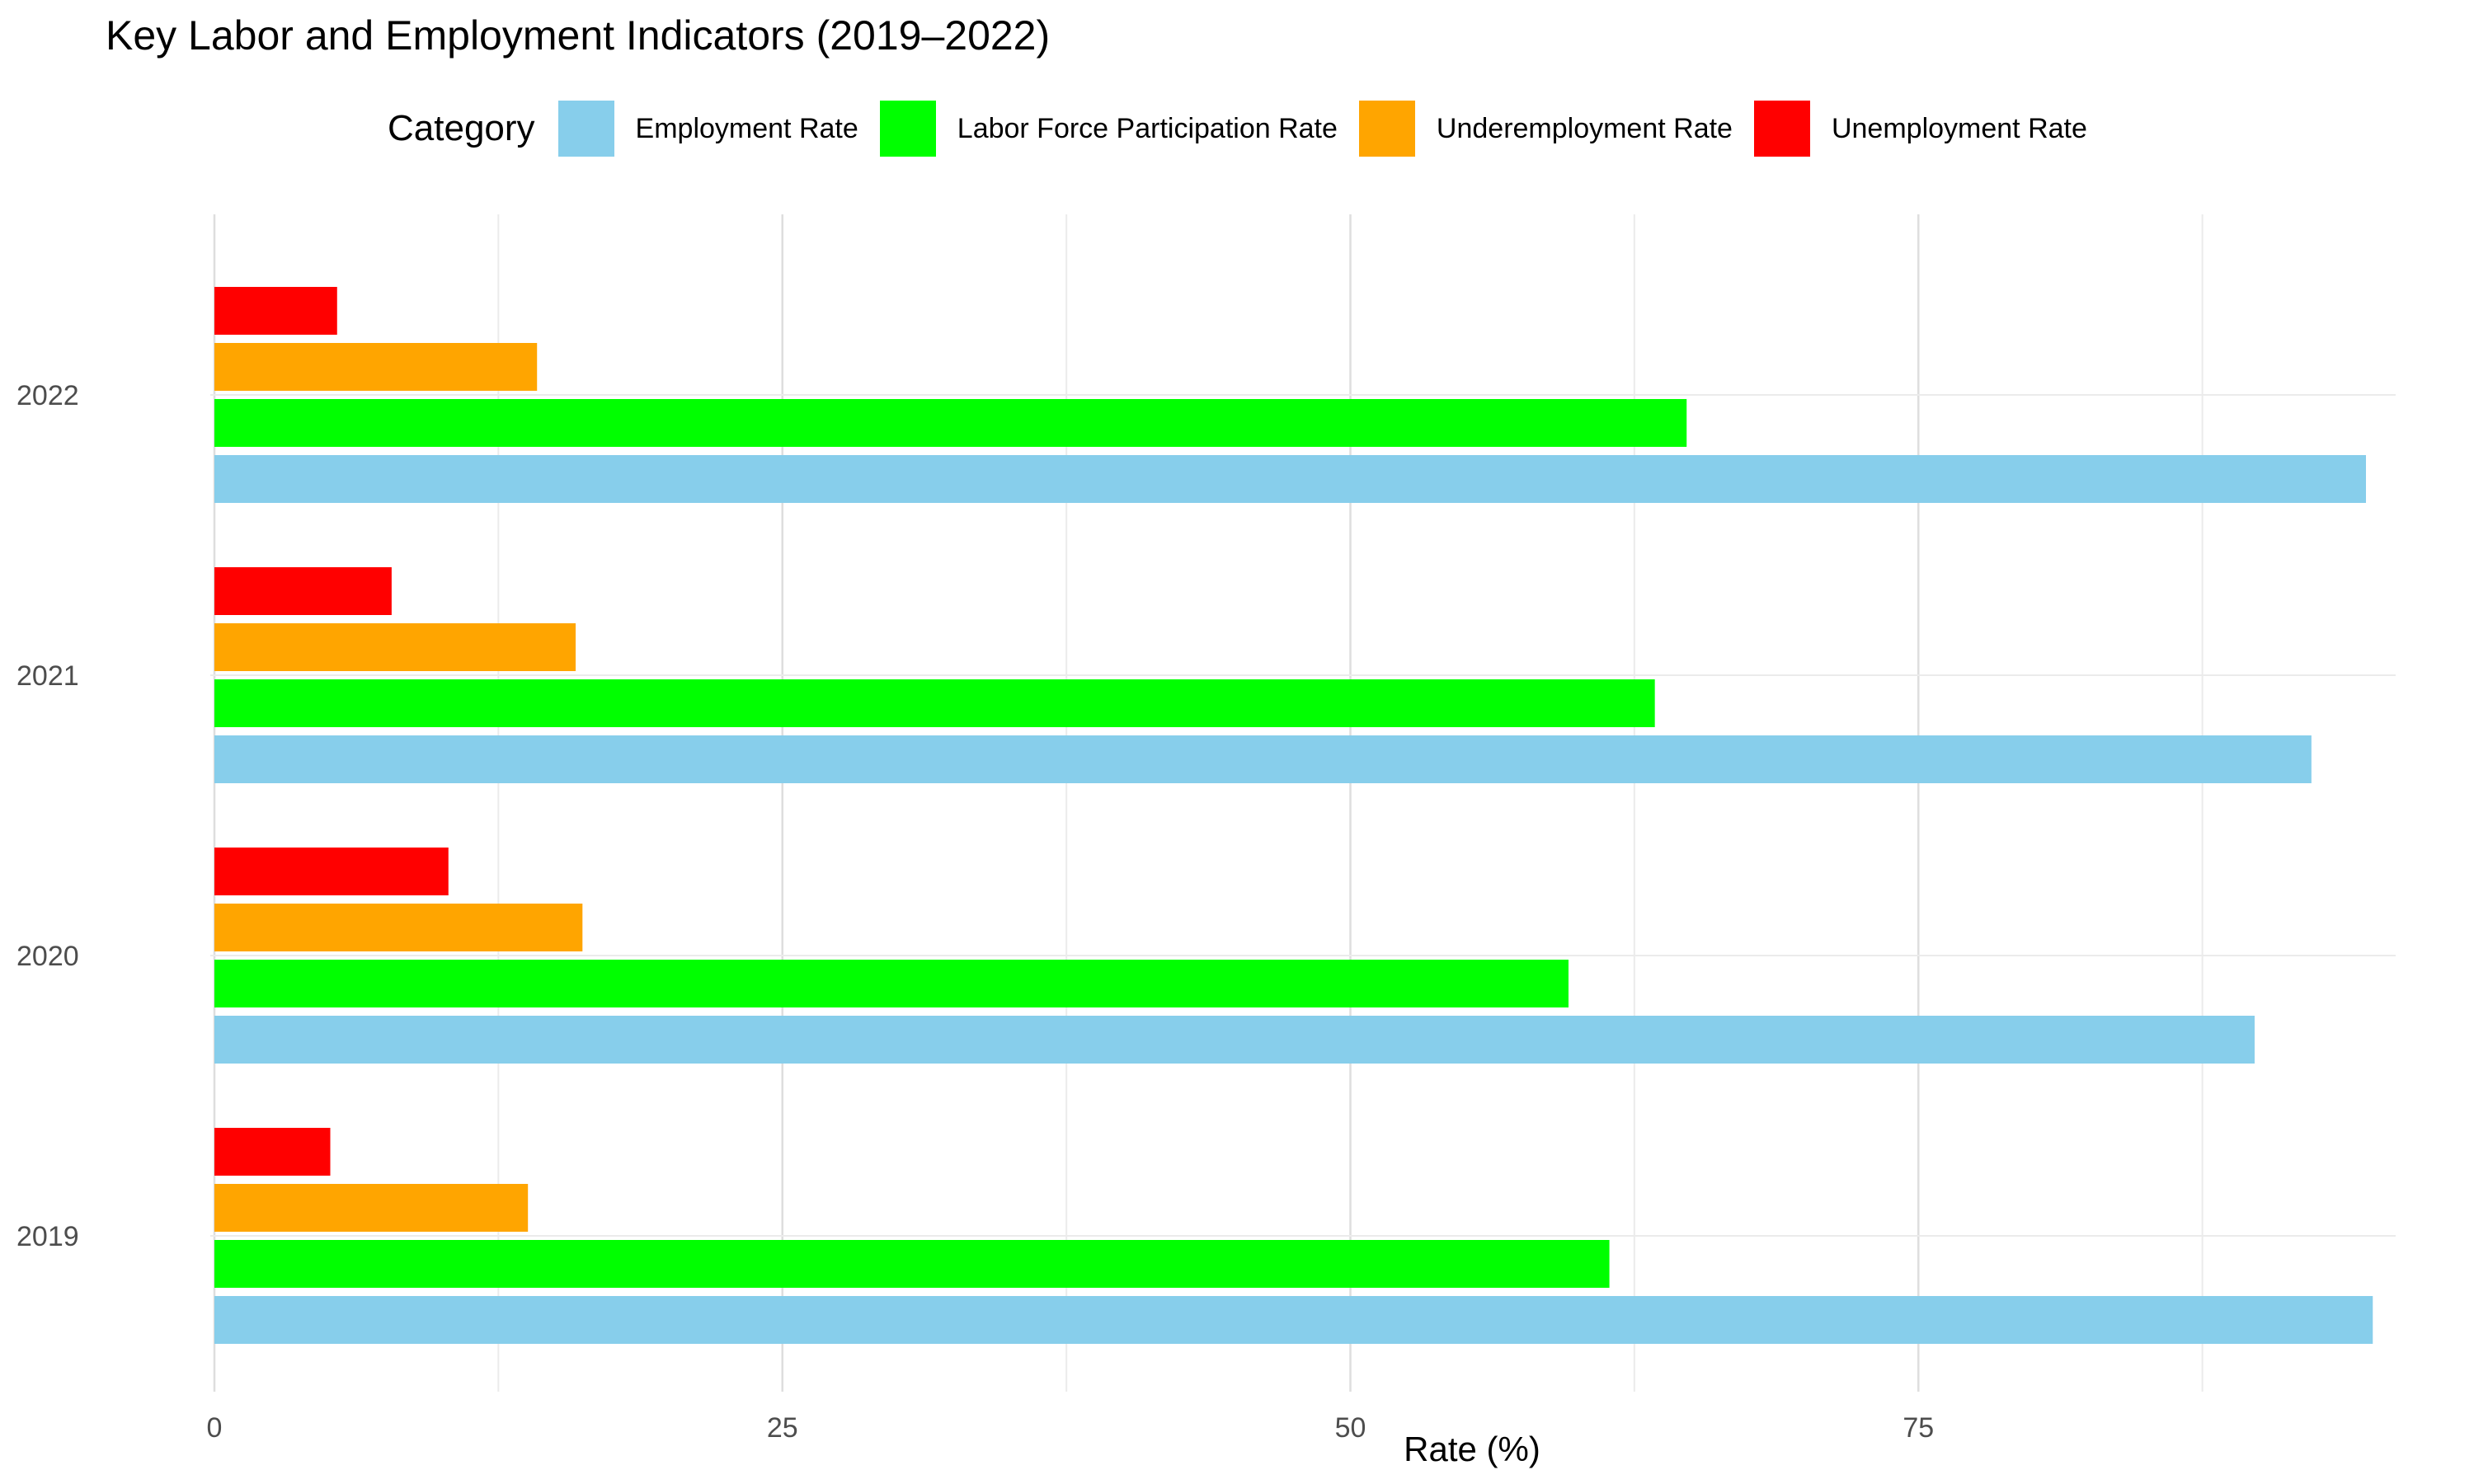 This screenshot has width=2474, height=1484. Describe the element at coordinates (1472, 1449) in the screenshot. I see `x-axis-label: Rate (%)` at that location.